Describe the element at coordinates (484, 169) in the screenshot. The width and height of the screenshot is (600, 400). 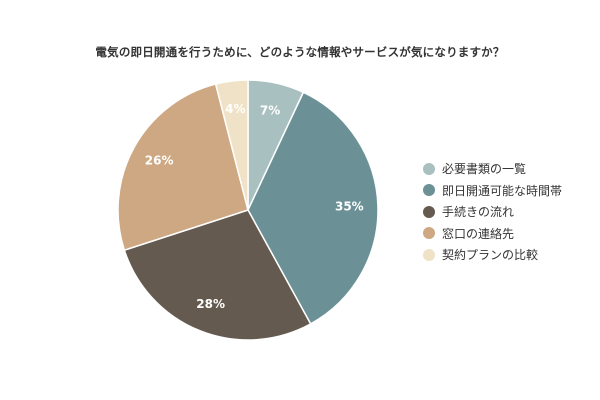
I see `legend-label: 必要書類の一覧` at that location.